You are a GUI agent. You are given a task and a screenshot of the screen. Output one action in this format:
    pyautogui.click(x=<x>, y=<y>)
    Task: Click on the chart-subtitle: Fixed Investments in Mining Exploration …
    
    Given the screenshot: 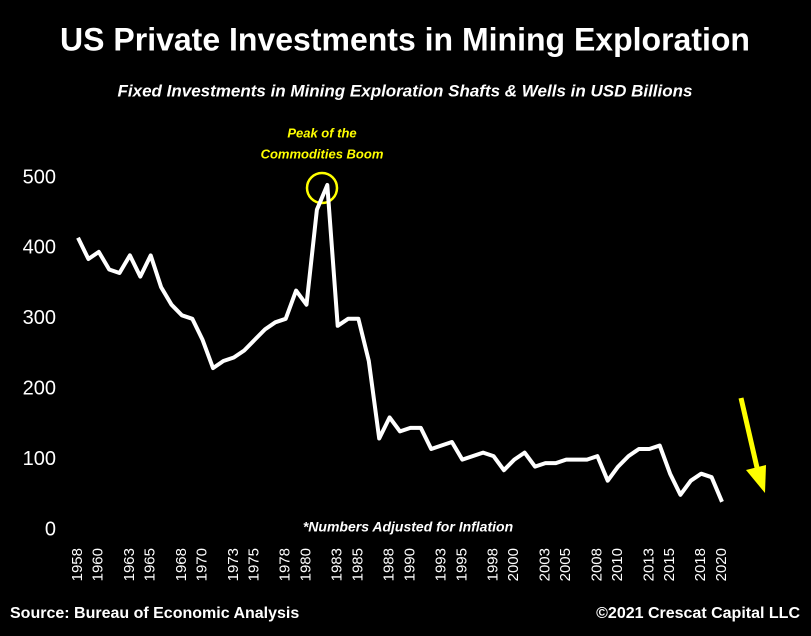 What is the action you would take?
    pyautogui.click(x=405, y=90)
    